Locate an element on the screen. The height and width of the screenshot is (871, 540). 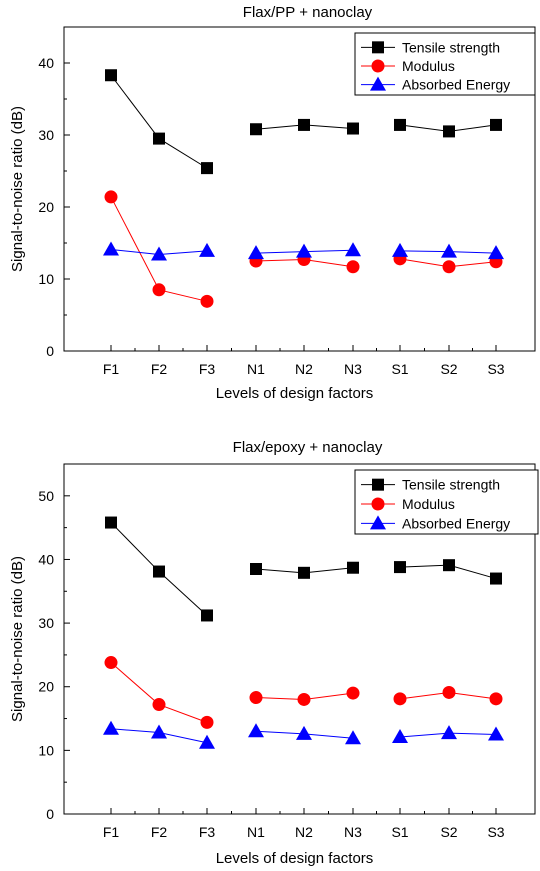
y-tick-label: 50 is located at coordinates (46, 496).